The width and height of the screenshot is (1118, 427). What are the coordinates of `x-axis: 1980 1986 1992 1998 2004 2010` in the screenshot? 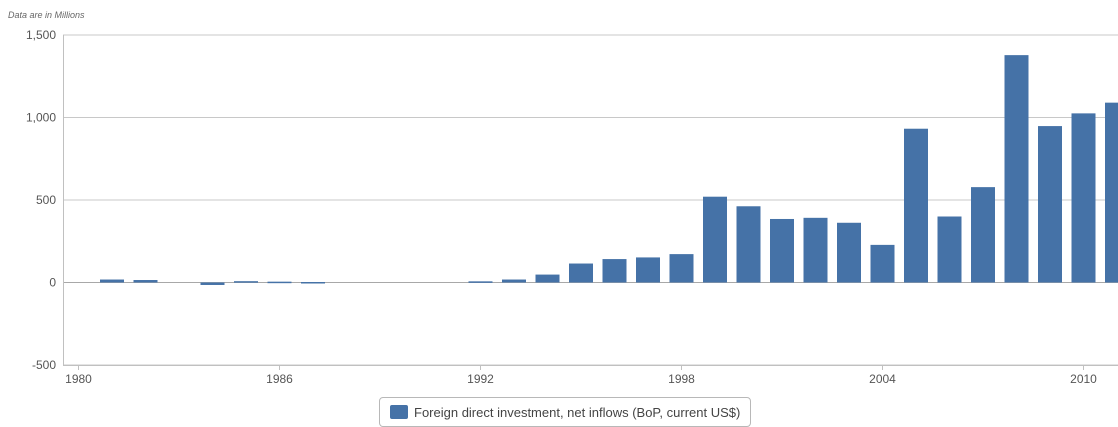 It's located at (581, 375).